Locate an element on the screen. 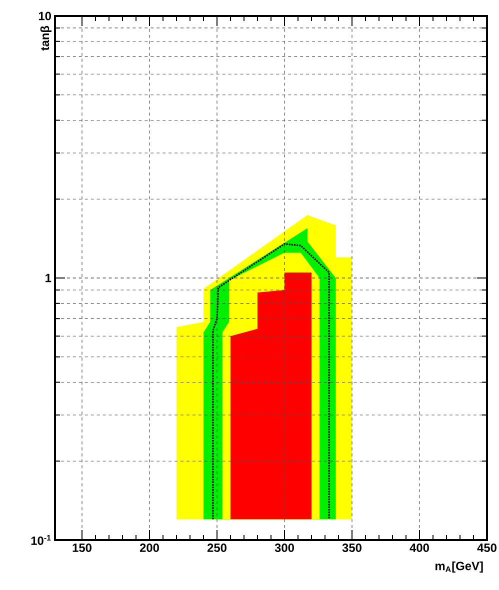 The width and height of the screenshot is (499, 590). x-tick-label: 150 is located at coordinates (82, 548).